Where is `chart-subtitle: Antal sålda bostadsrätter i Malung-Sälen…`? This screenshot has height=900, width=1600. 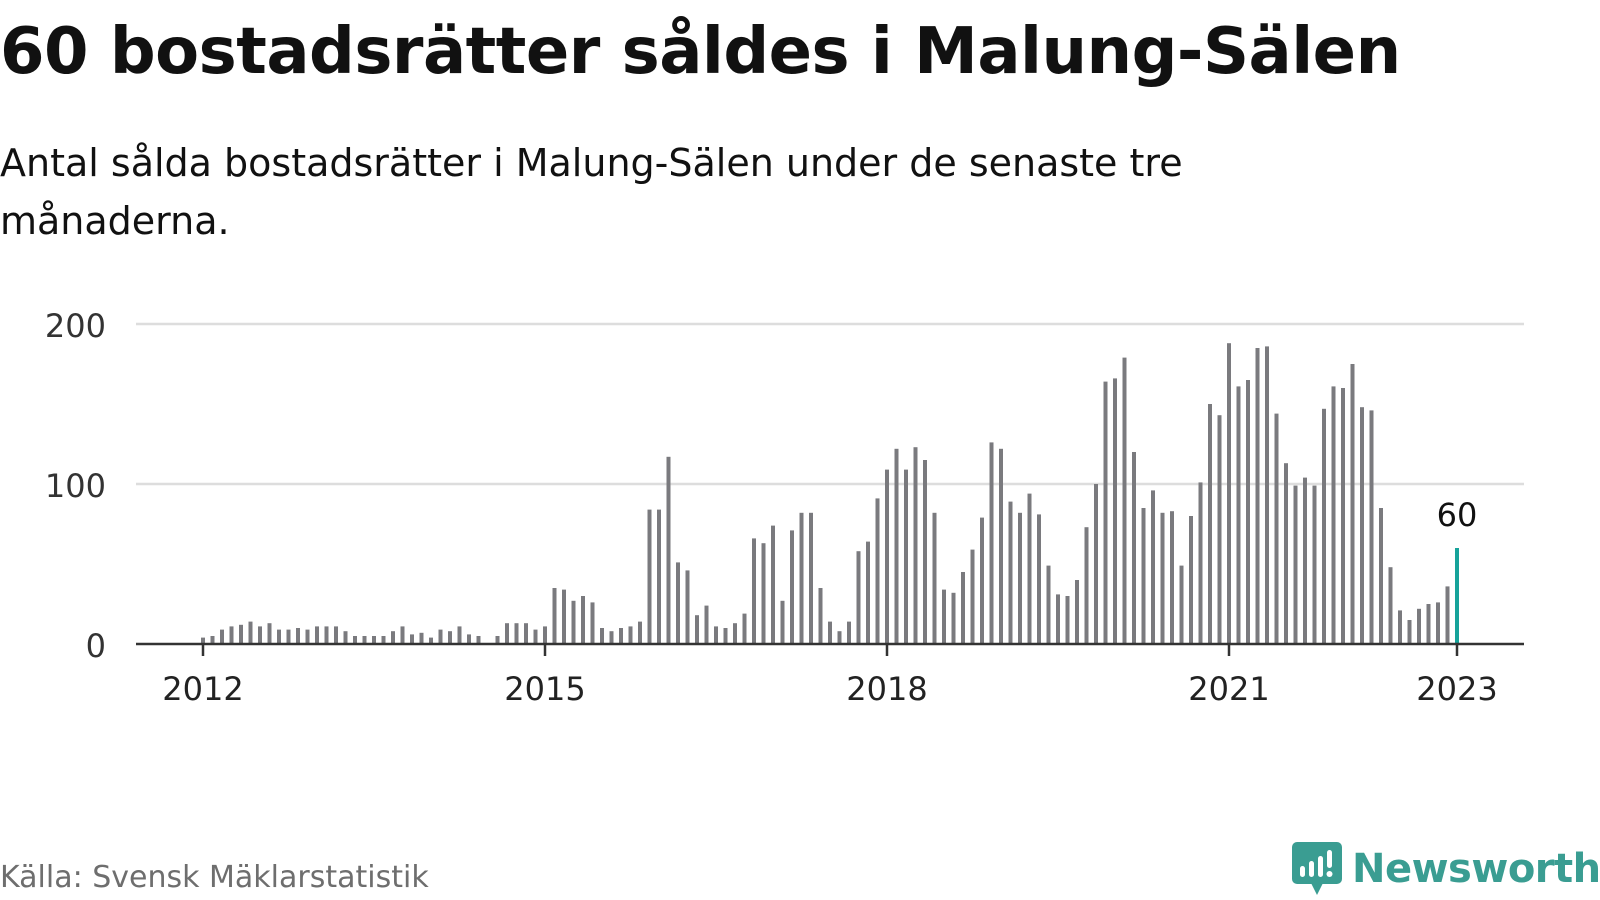 chart-subtitle: Antal sålda bostadsrätter i Malung-Sälen… is located at coordinates (591, 192).